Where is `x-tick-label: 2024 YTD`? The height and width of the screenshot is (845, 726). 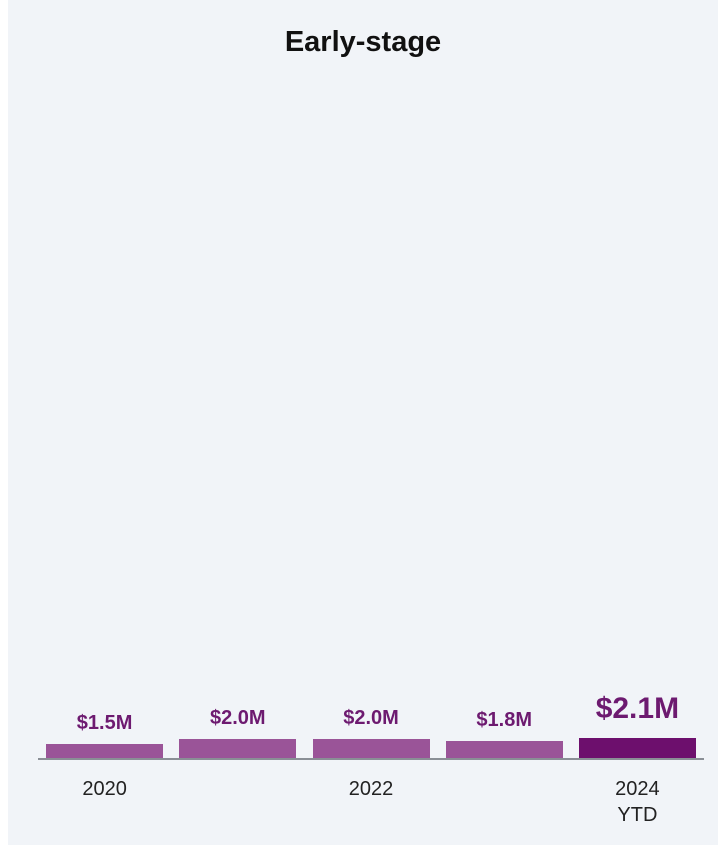 x-tick-label: 2024 YTD is located at coordinates (637, 802).